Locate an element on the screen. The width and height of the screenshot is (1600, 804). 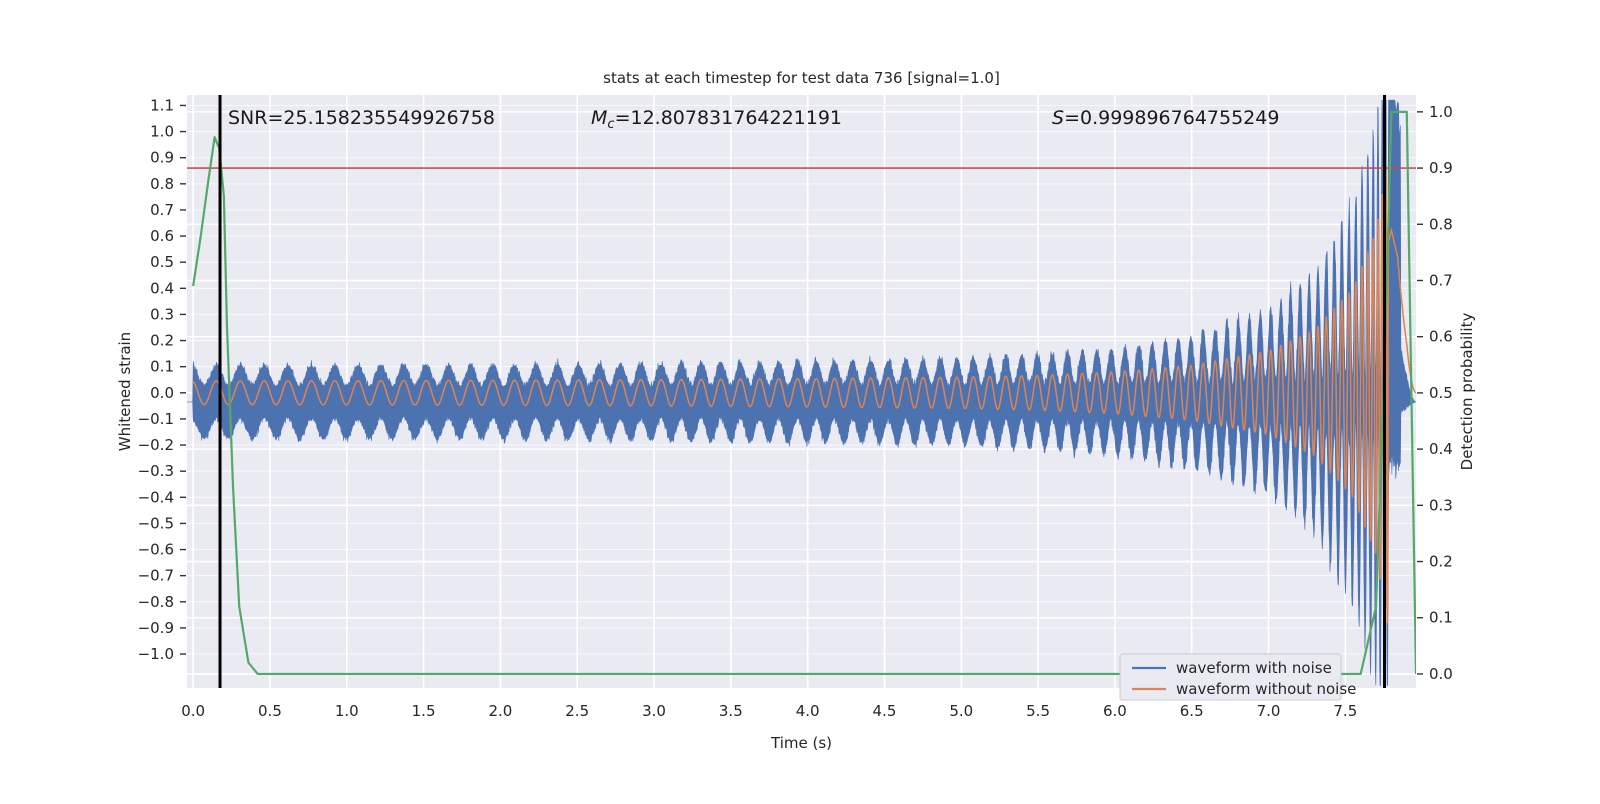
ytick-label-left: 0.1 is located at coordinates (162, 367).